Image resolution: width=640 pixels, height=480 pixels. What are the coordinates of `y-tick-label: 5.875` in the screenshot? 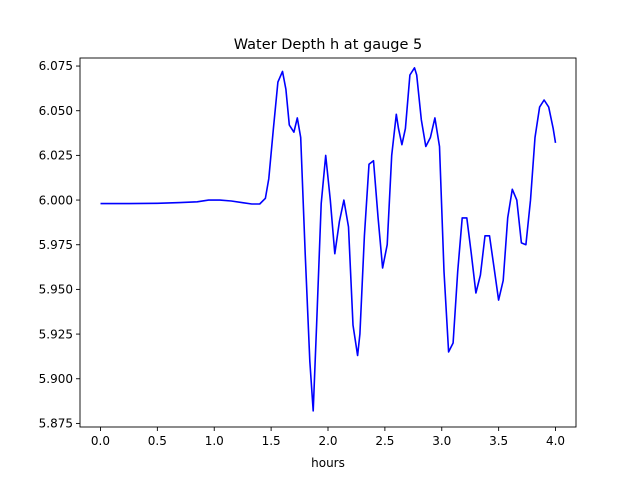 It's located at (56, 424).